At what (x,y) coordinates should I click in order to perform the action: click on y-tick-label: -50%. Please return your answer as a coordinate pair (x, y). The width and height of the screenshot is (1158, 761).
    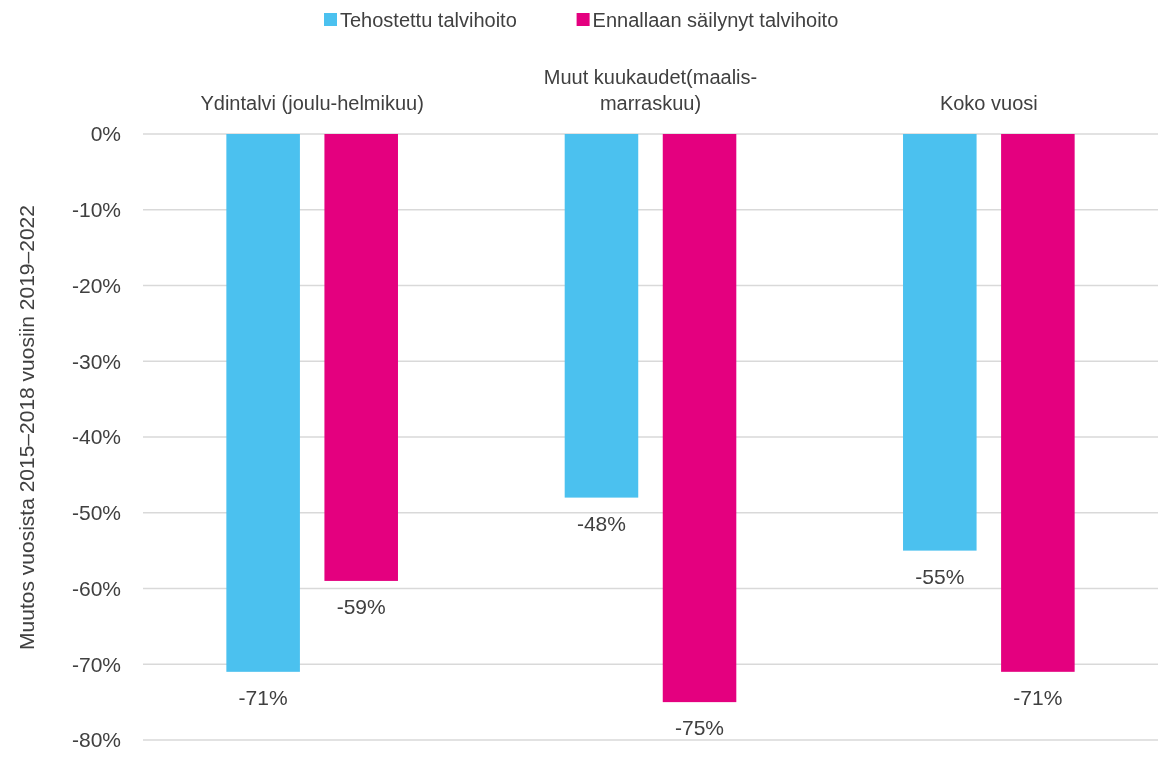
    Looking at the image, I should click on (96, 513).